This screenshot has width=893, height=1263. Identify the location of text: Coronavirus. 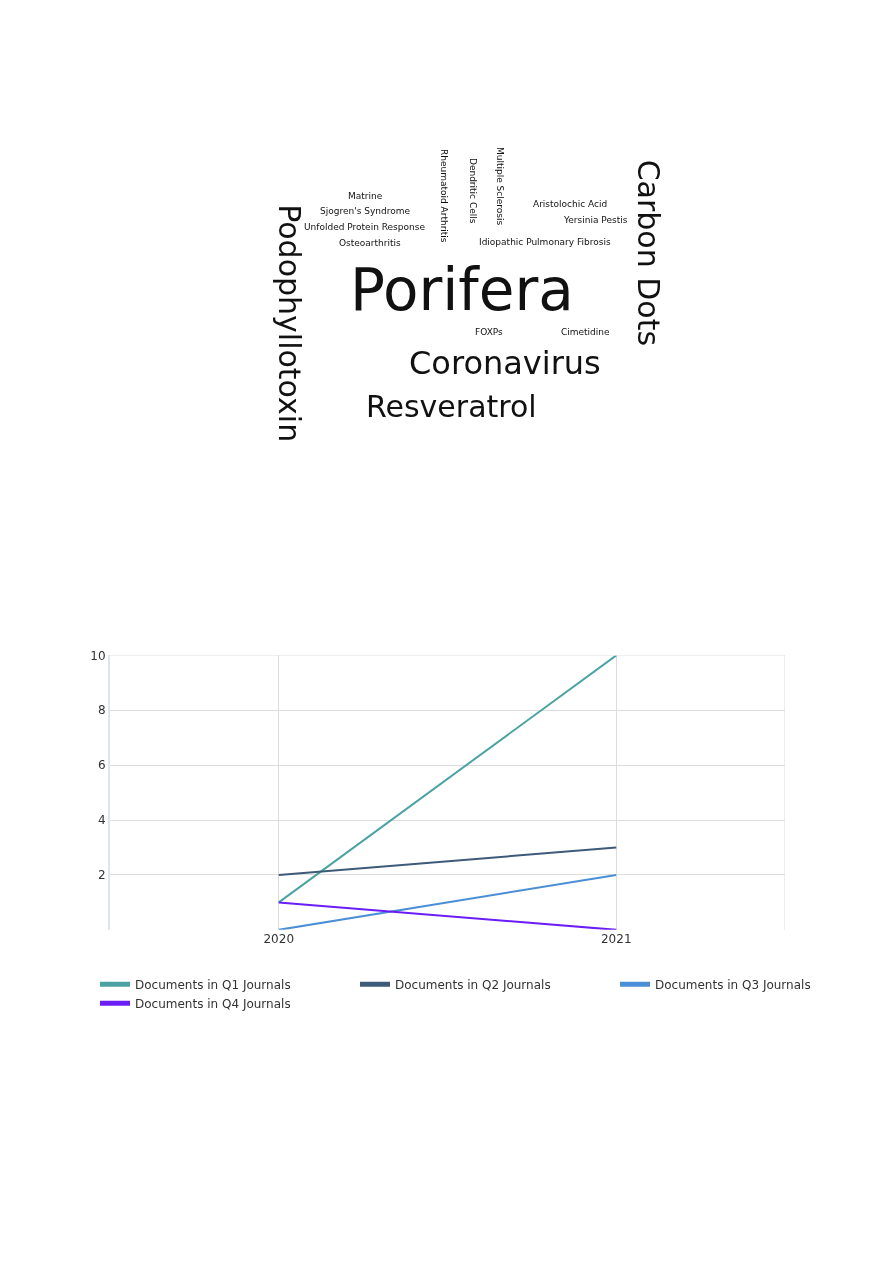
(505, 363).